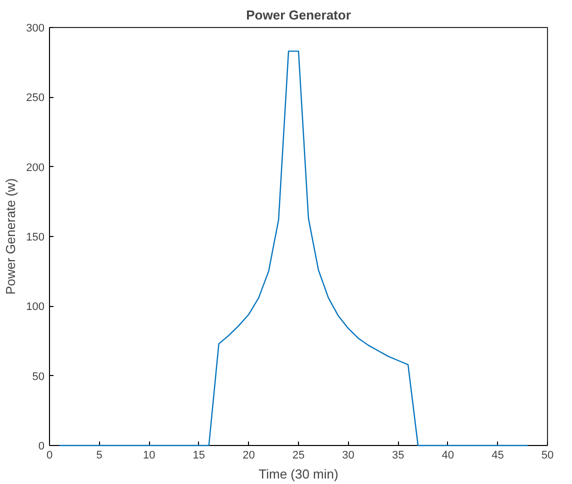  I want to click on x-tick-label: 10, so click(149, 456).